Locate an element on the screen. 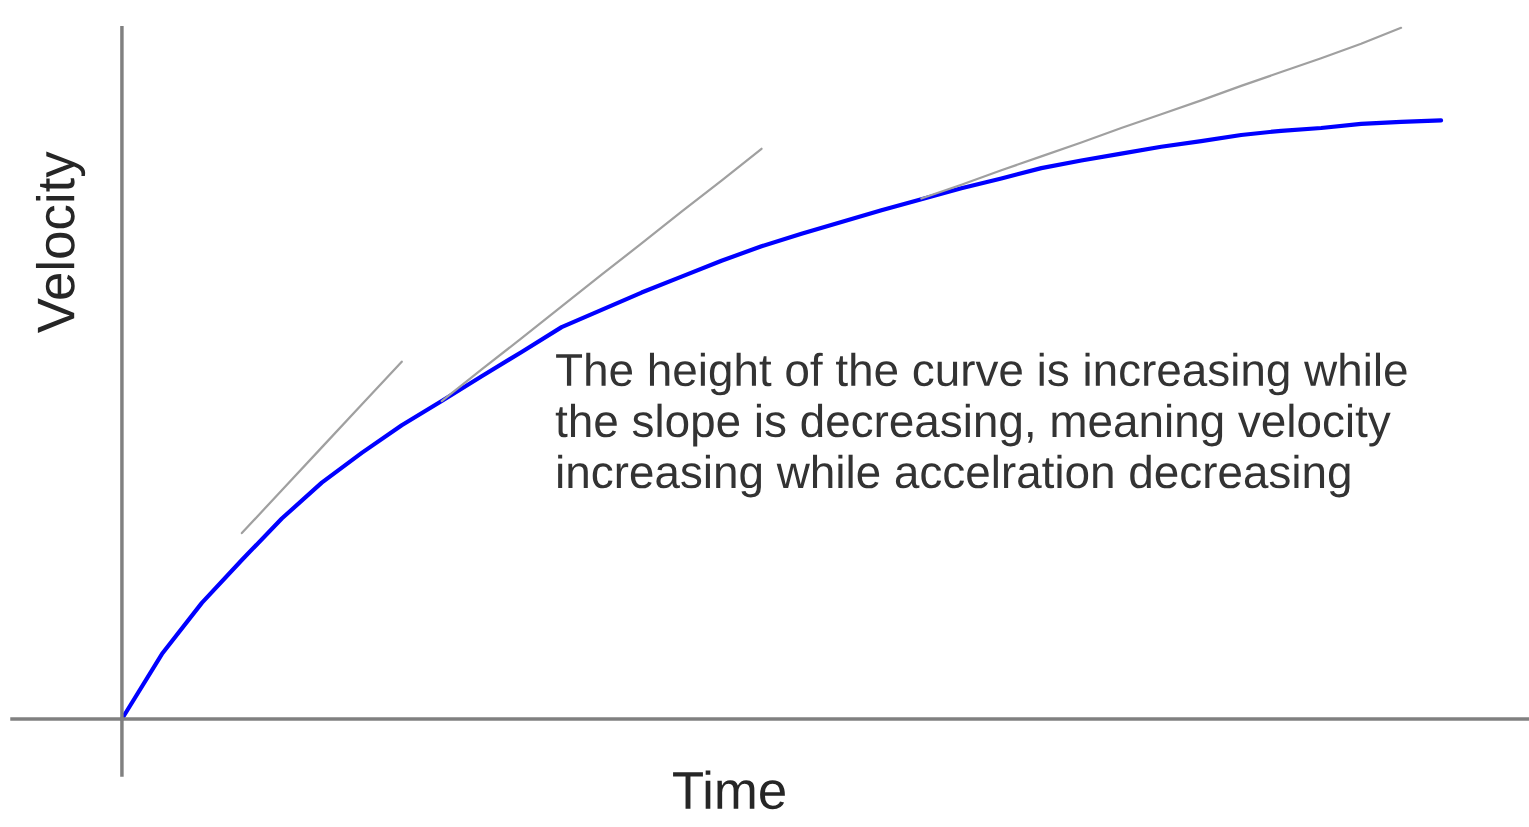  y-axis-title: Velocity is located at coordinates (60, 242).